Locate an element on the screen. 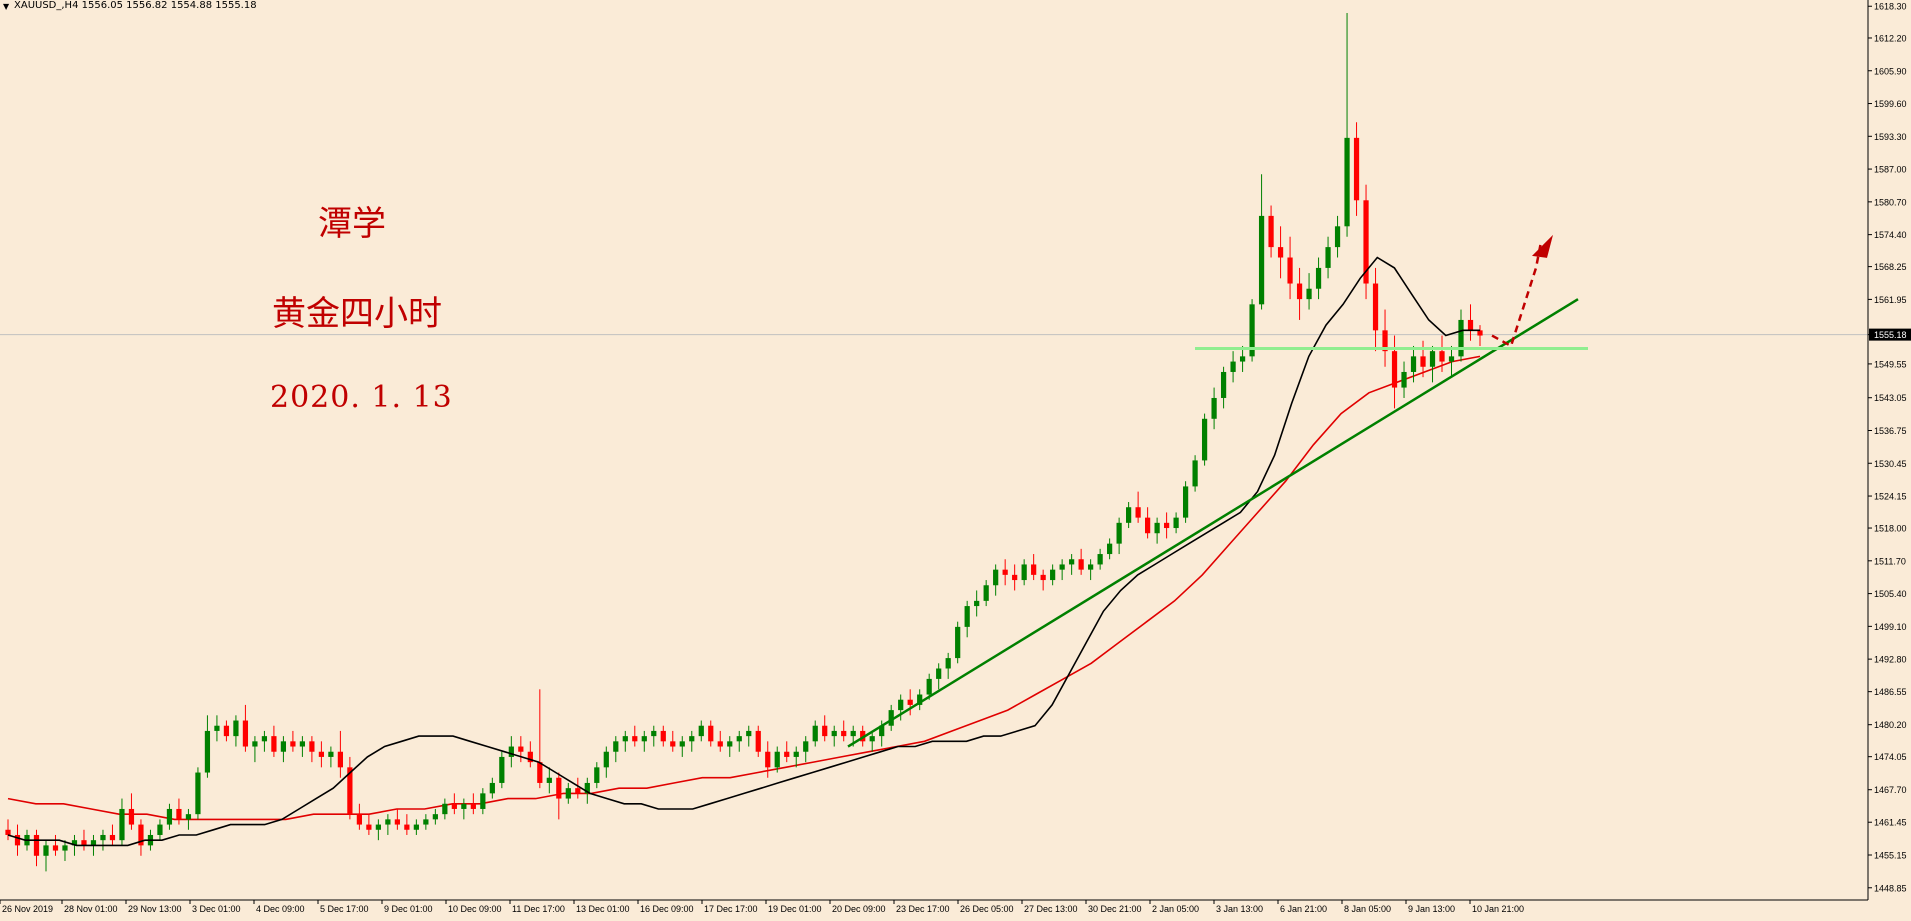 This screenshot has height=921, width=1911. time-tick-label: 19 Dec 01:00 is located at coordinates (795, 909).